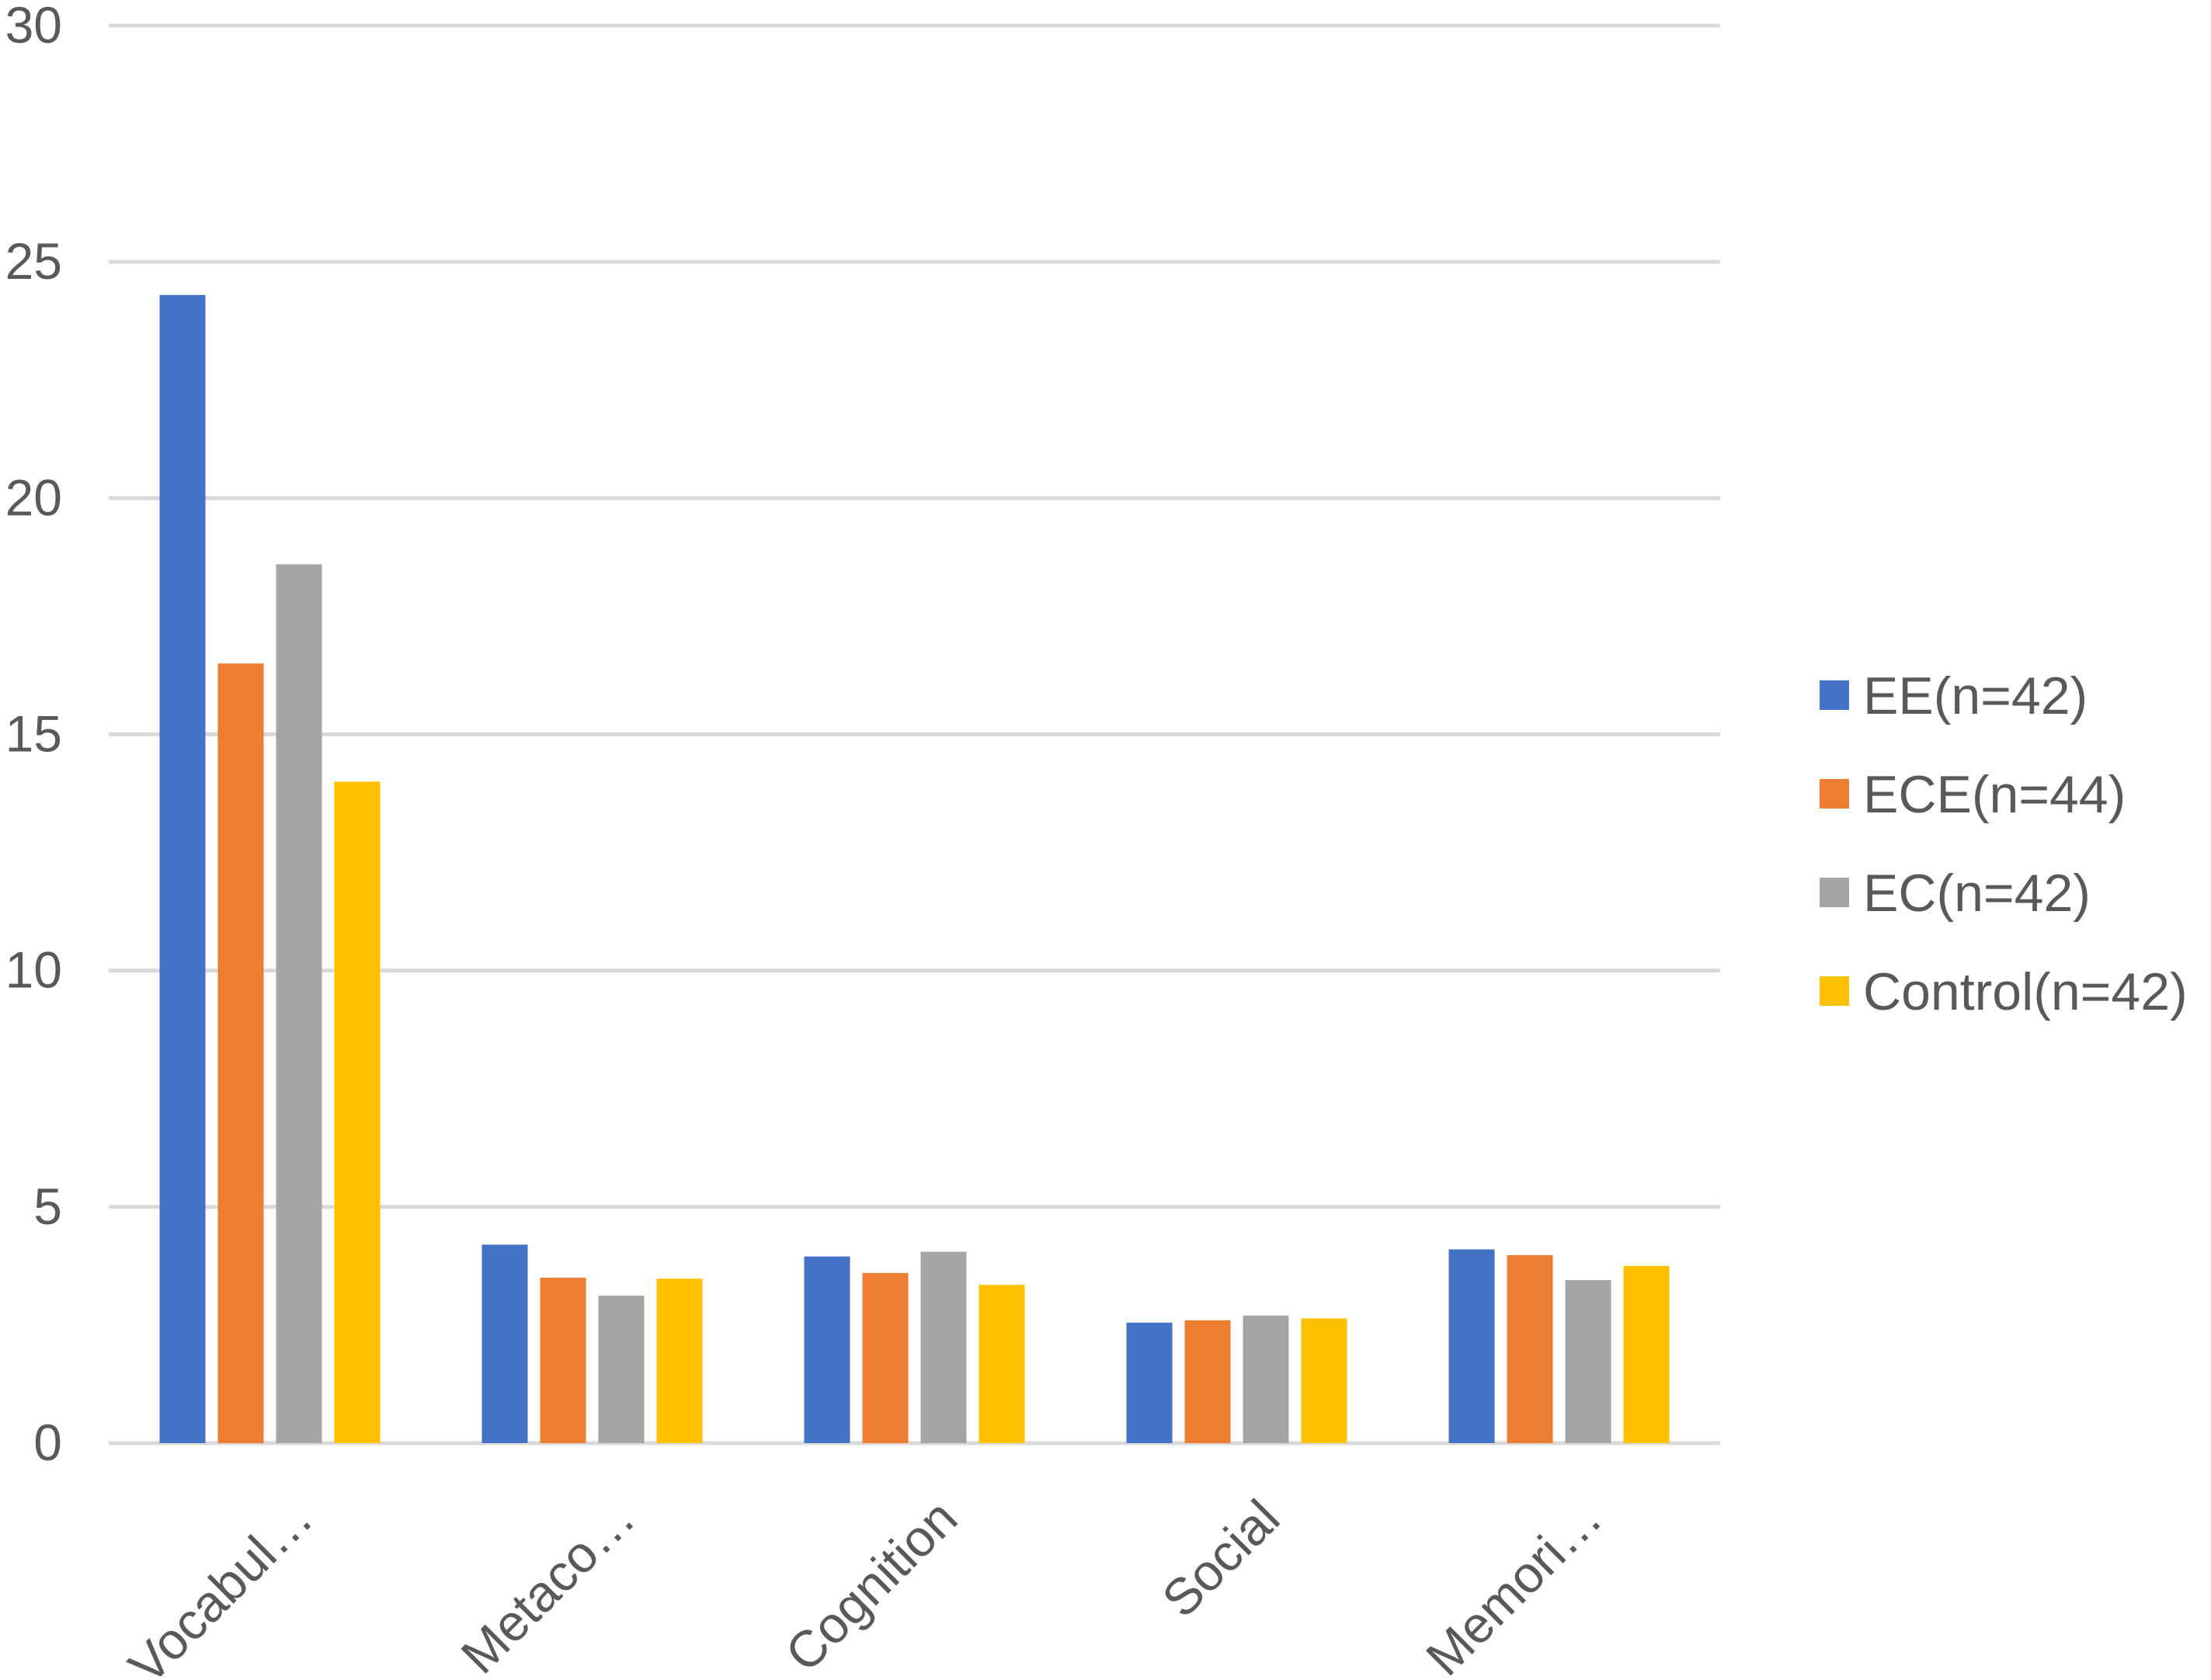  I want to click on y-tick-label-25: 25, so click(33, 261).